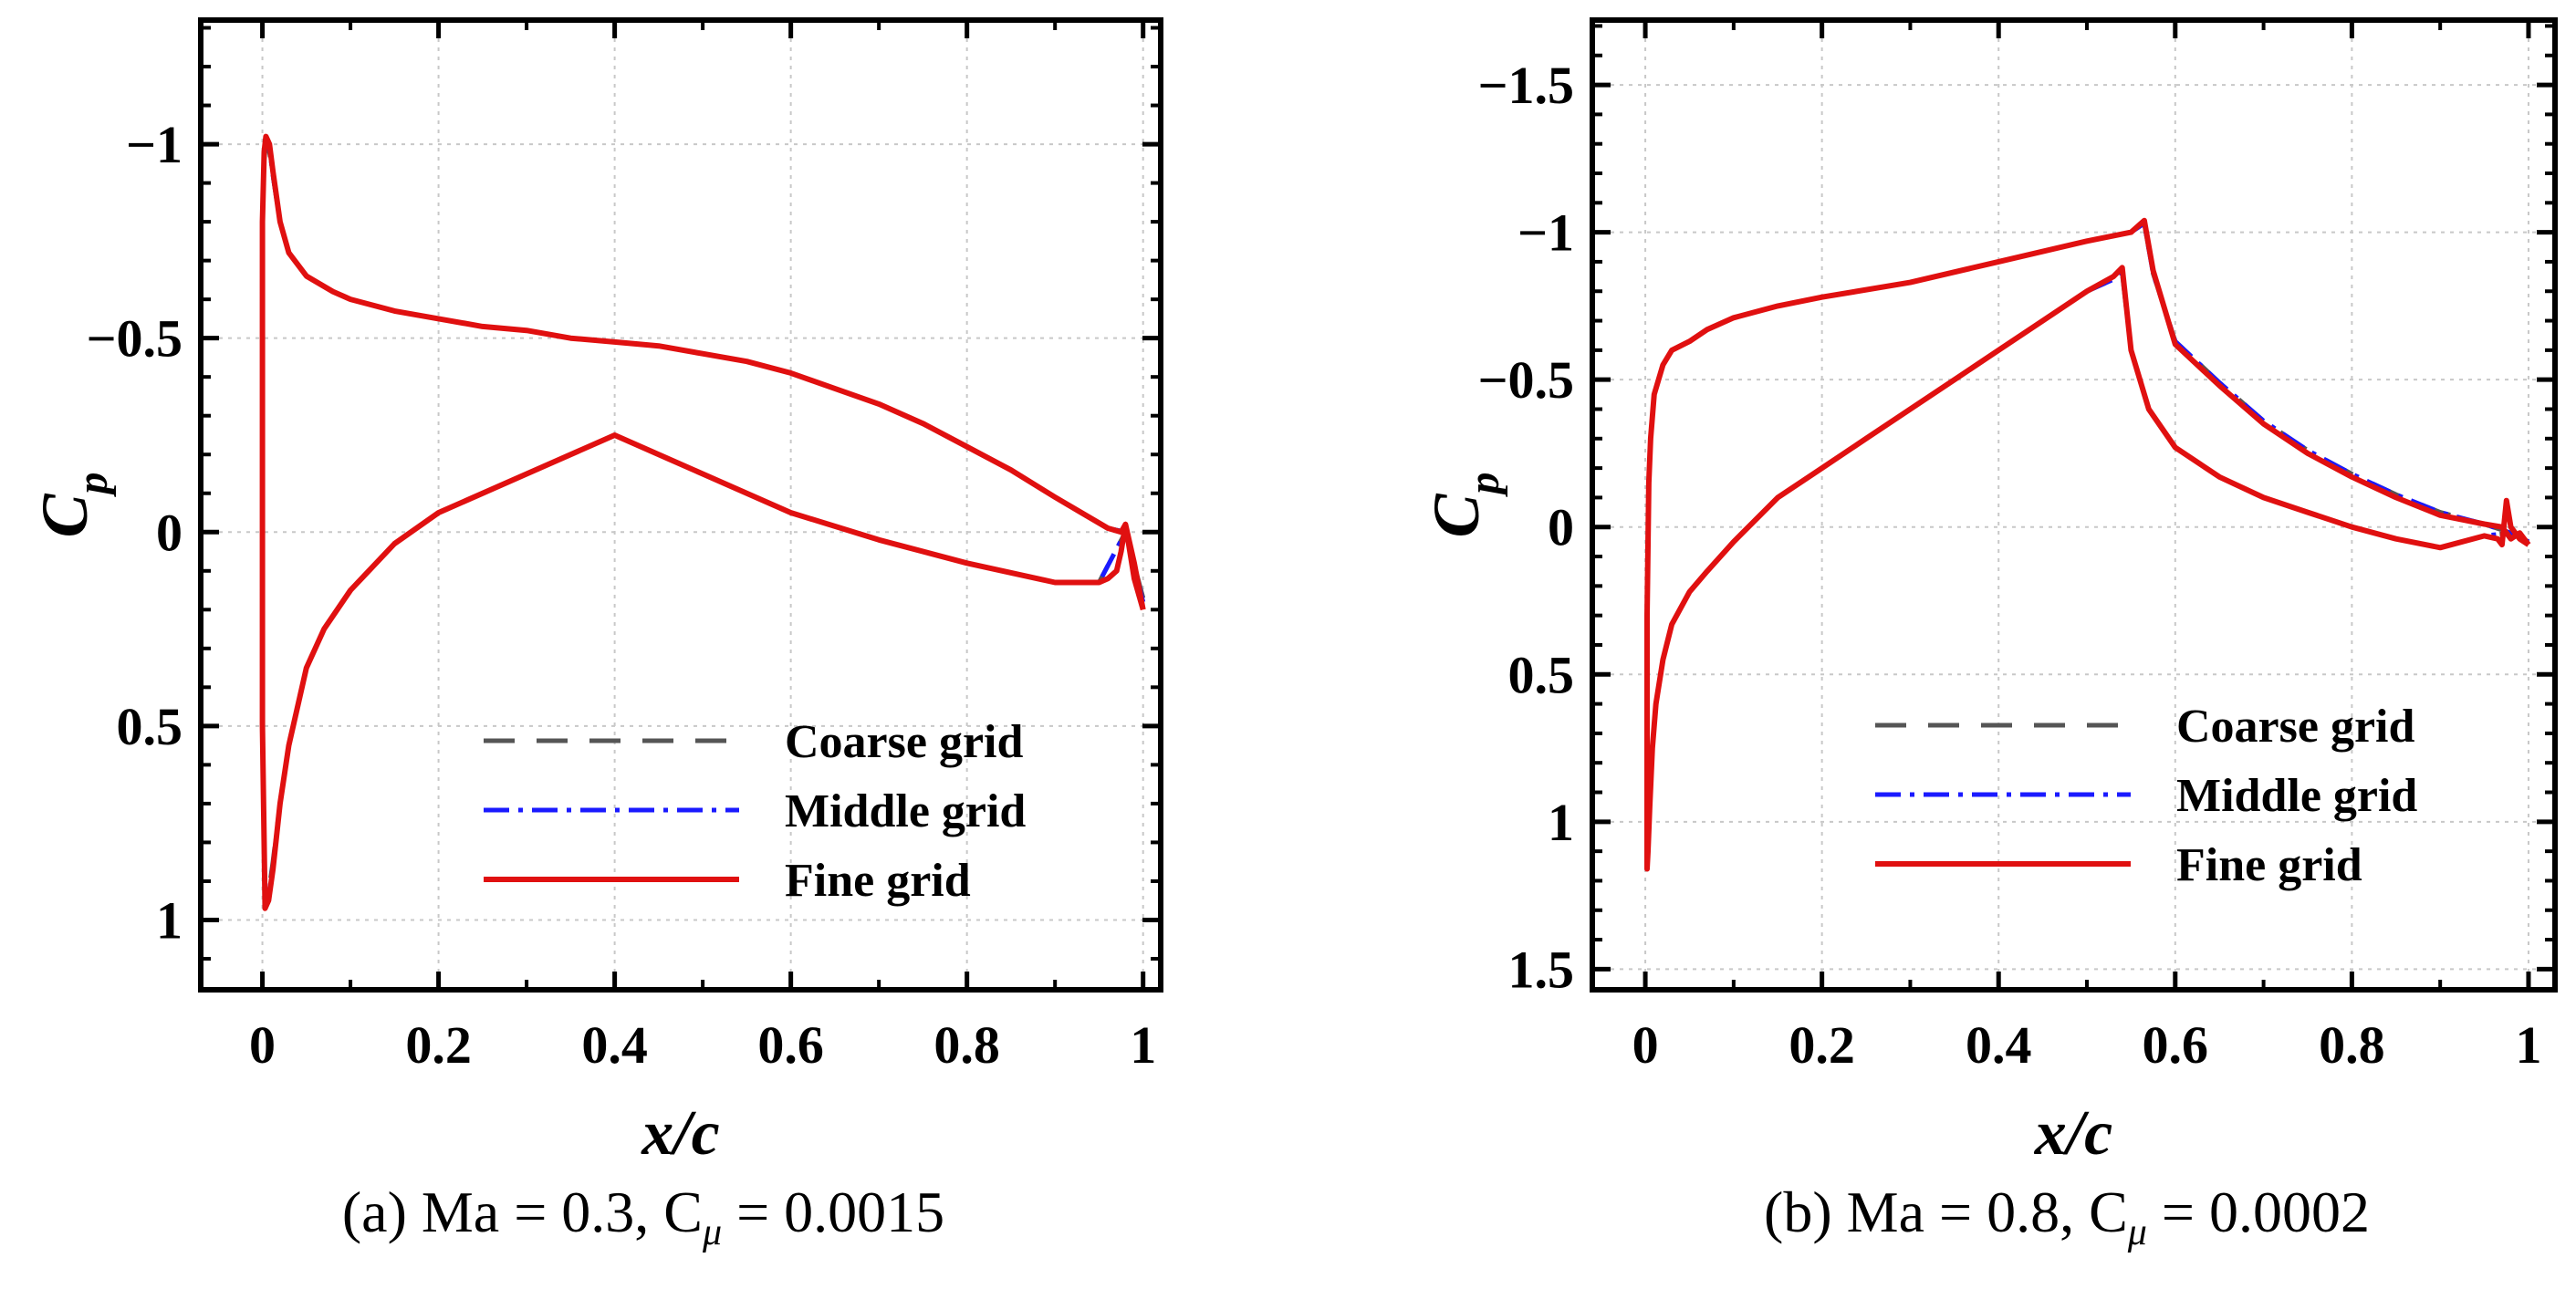 This screenshot has height=1289, width=2576. I want to click on y-tick-label: −1.5, so click(1525, 85).